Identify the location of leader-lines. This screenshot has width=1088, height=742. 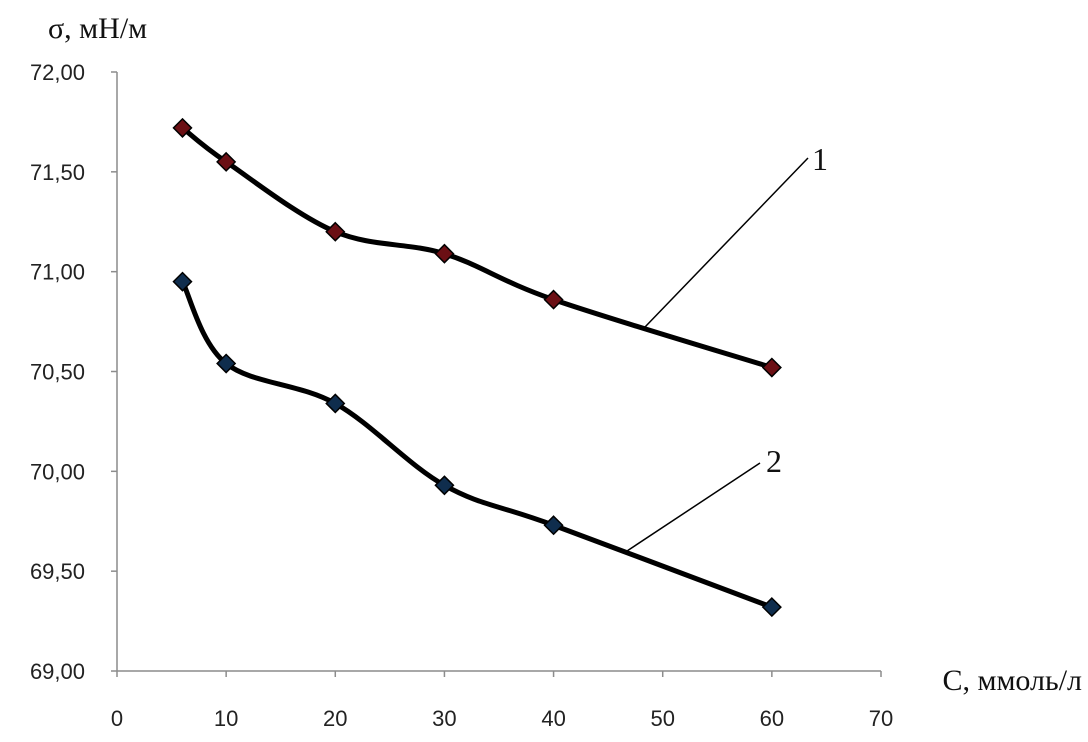
(717, 354).